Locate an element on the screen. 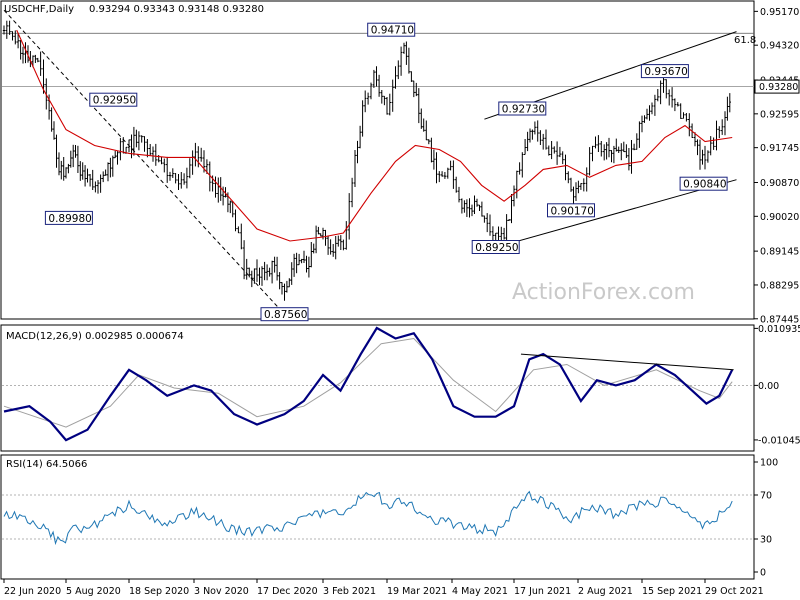 This screenshot has height=600, width=800. x-tick-label: 2 Aug 2021 is located at coordinates (605, 591).